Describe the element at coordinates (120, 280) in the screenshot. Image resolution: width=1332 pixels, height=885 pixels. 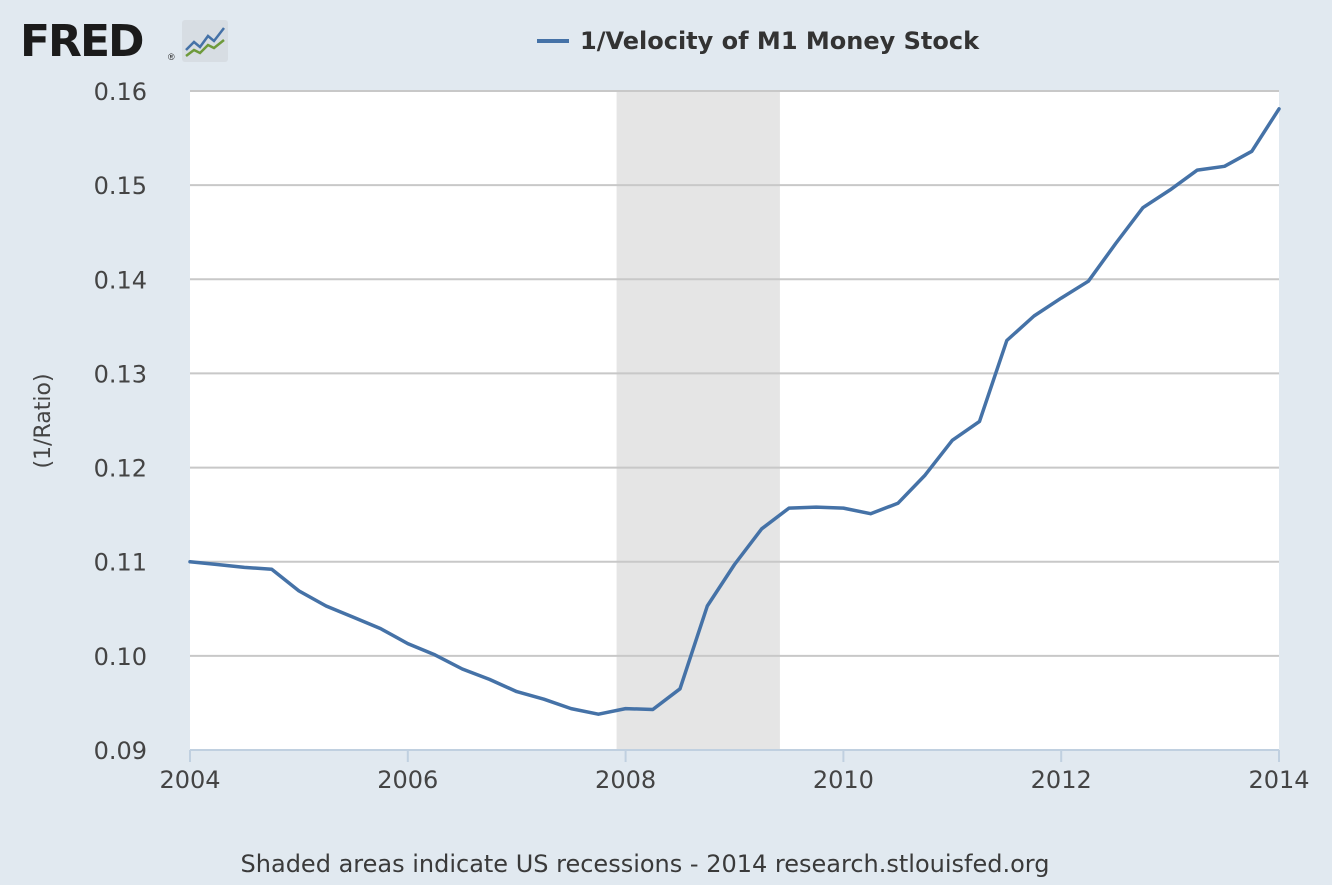
I see `y-tick-label: 0.14` at that location.